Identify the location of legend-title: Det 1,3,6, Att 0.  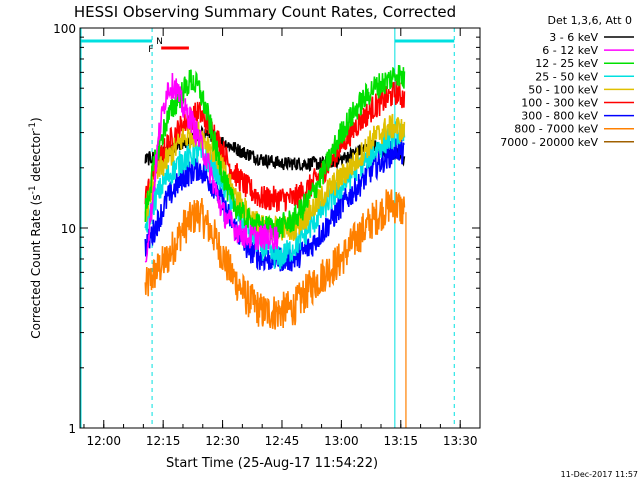
(590, 20).